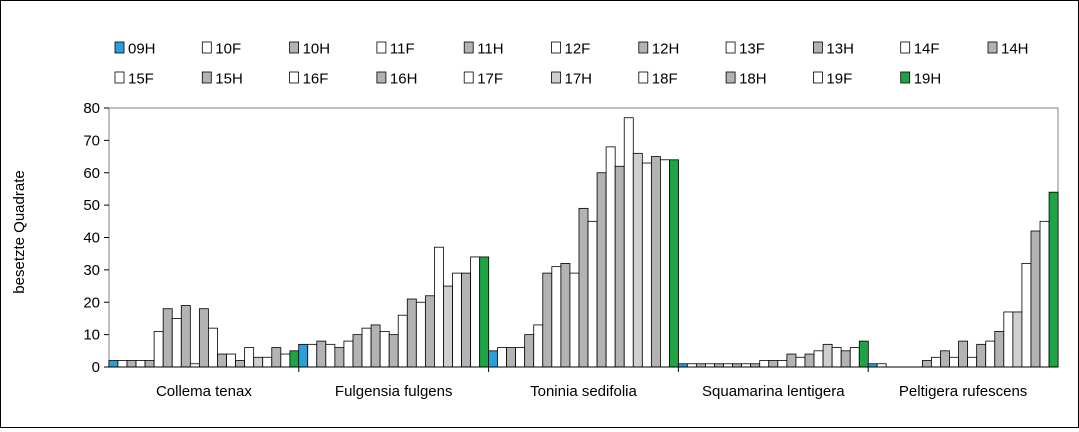  What do you see at coordinates (752, 49) in the screenshot?
I see `legend-label: 13F` at bounding box center [752, 49].